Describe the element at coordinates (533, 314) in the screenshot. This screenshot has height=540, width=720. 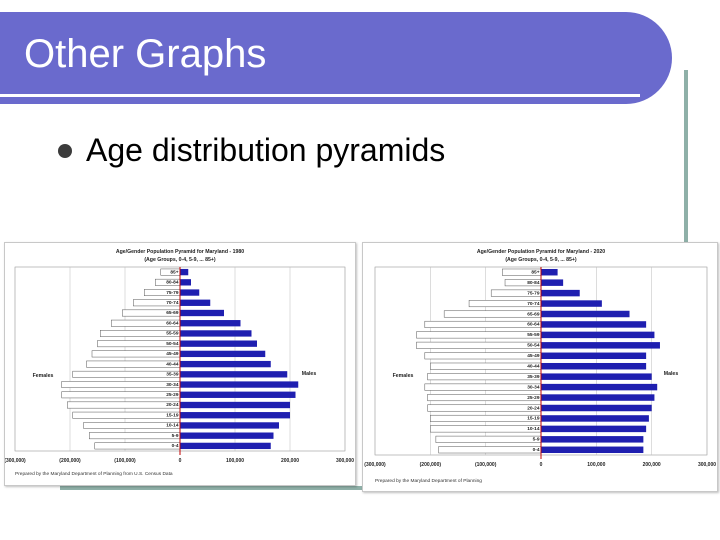
I see `age-group-label: 65-69` at that location.